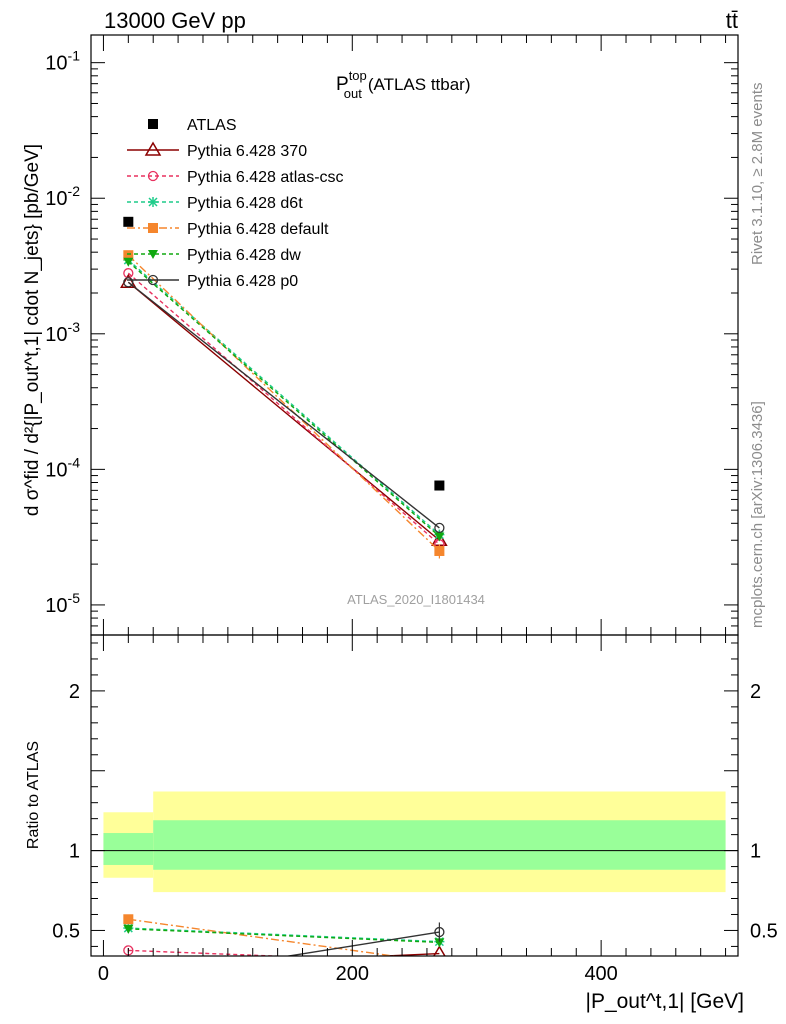  I want to click on ratio-y-tick-label-right: 1, so click(755, 852).